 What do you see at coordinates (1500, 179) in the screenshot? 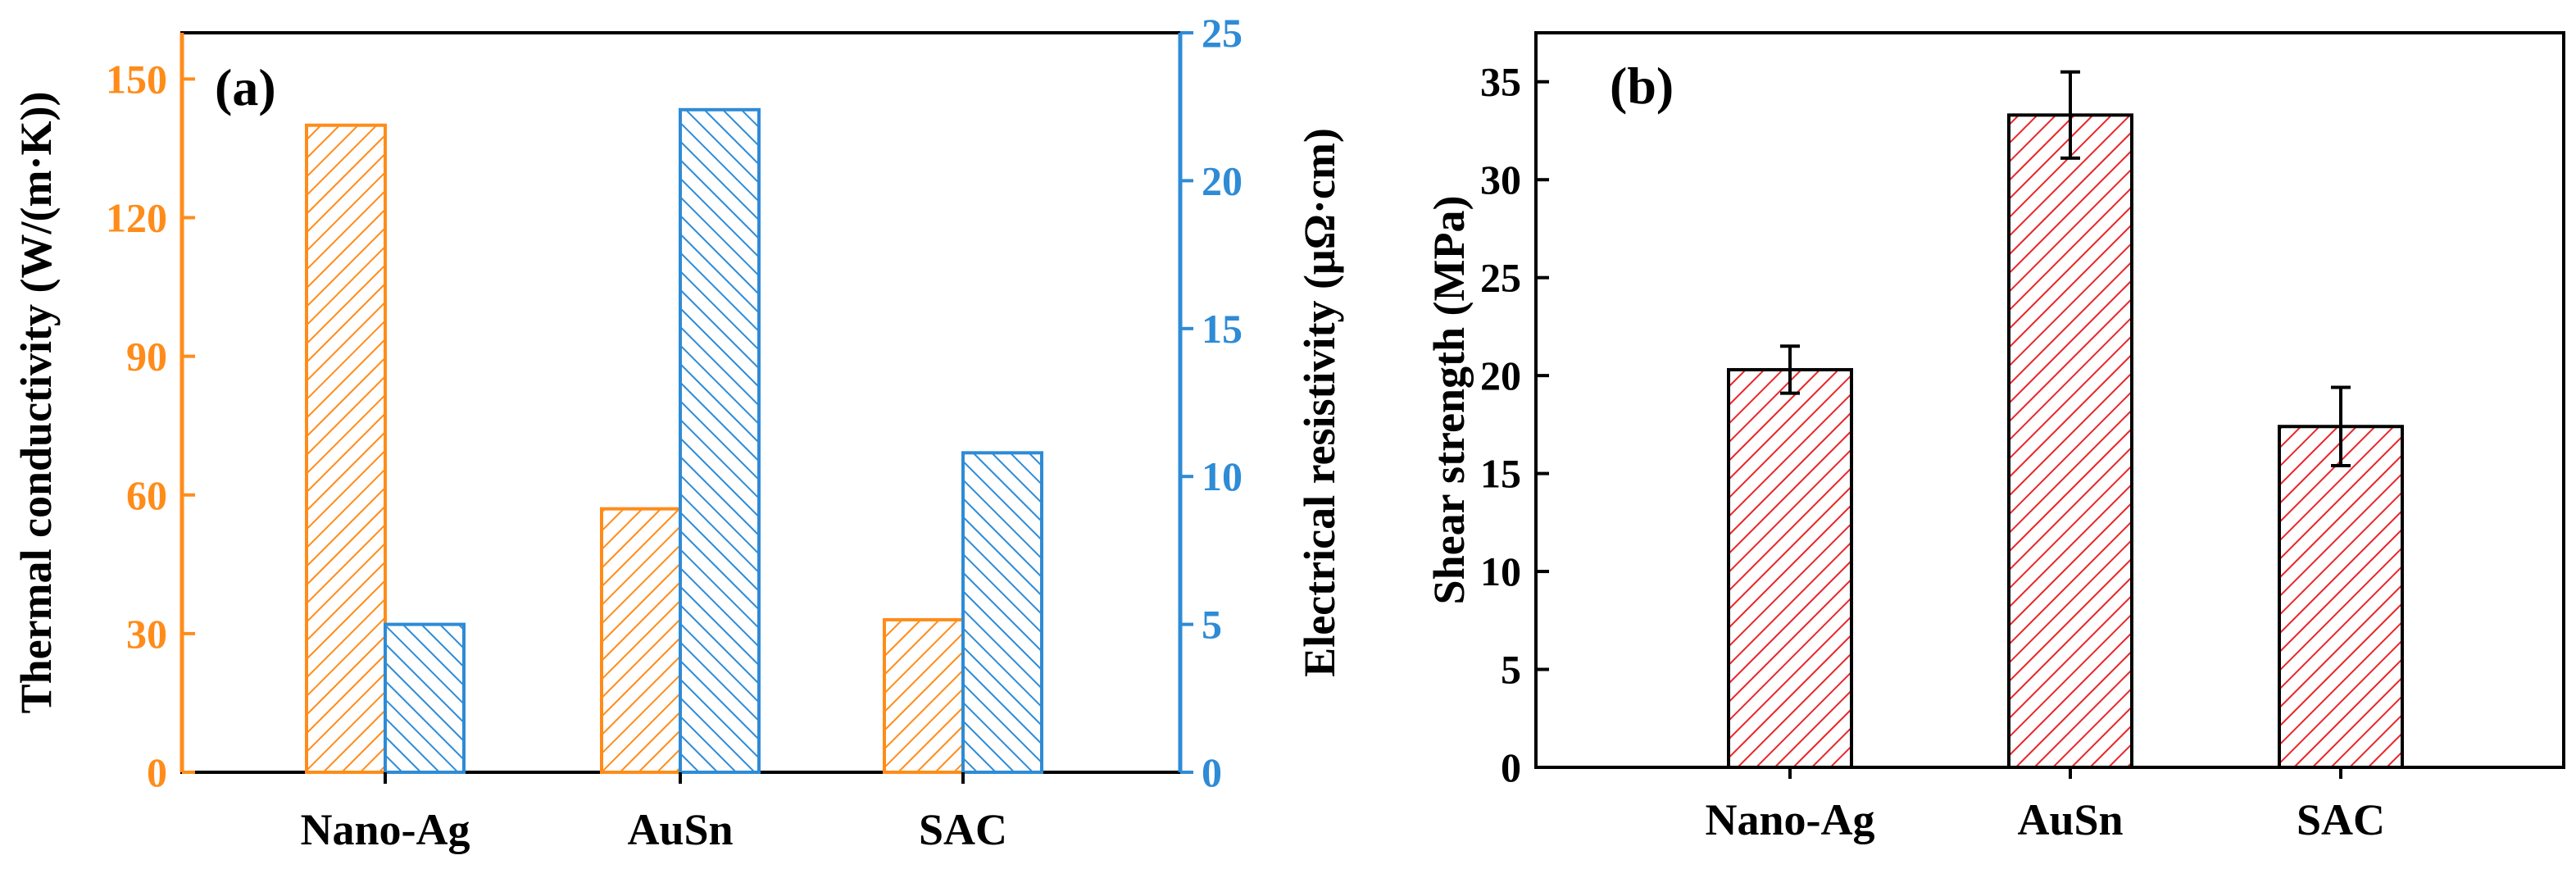
I see `y-tick-label-6: 30` at bounding box center [1500, 179].